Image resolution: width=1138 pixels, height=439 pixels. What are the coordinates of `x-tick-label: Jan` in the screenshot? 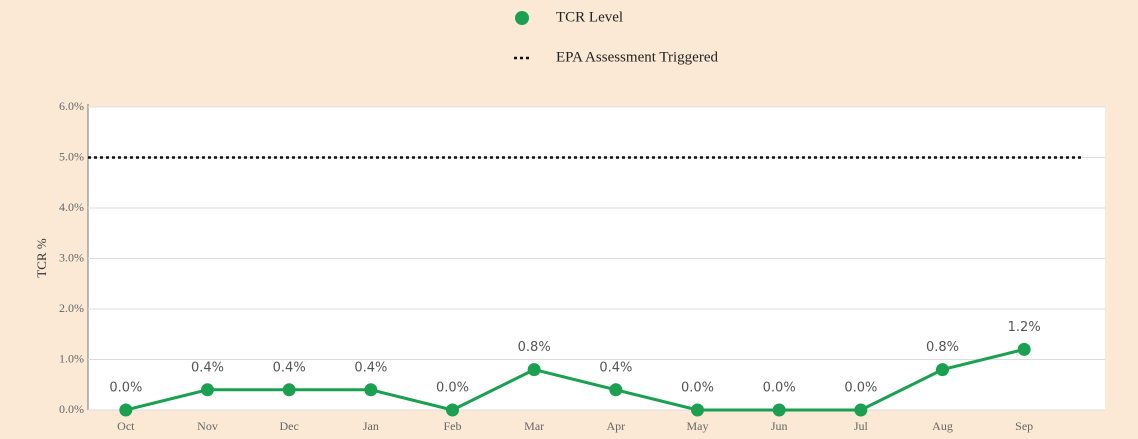 It's located at (371, 426).